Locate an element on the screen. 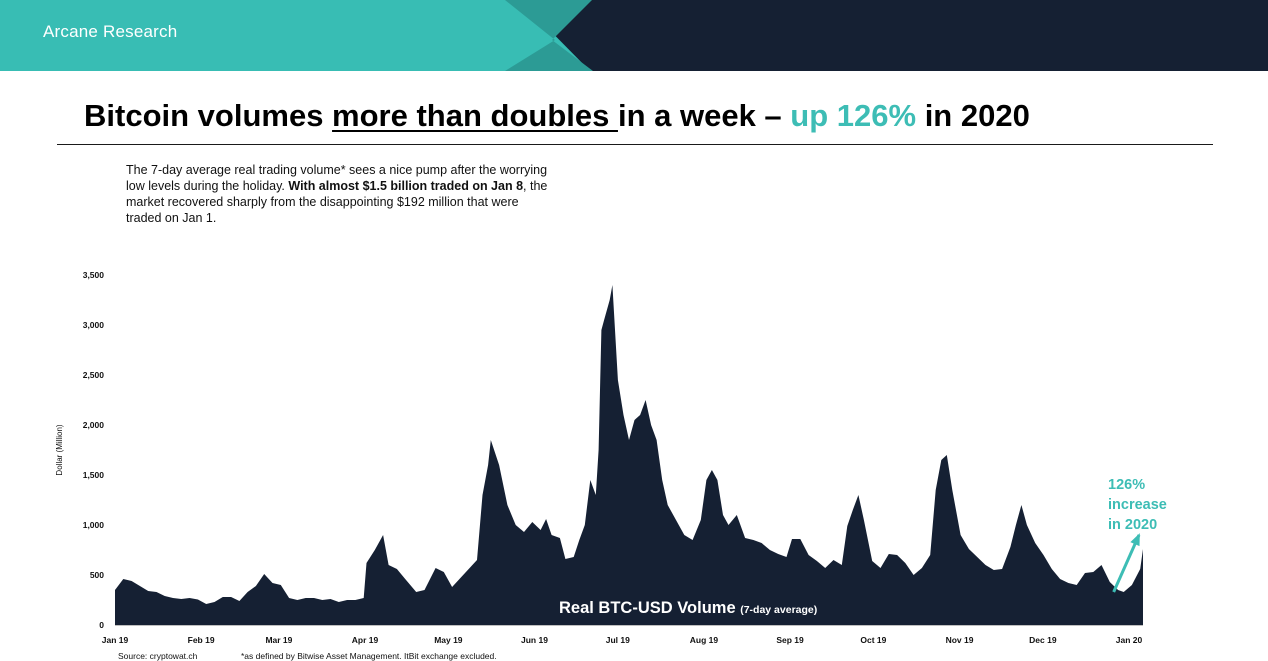 Image resolution: width=1268 pixels, height=661 pixels. y-tick-label: 2,500 is located at coordinates (94, 375).